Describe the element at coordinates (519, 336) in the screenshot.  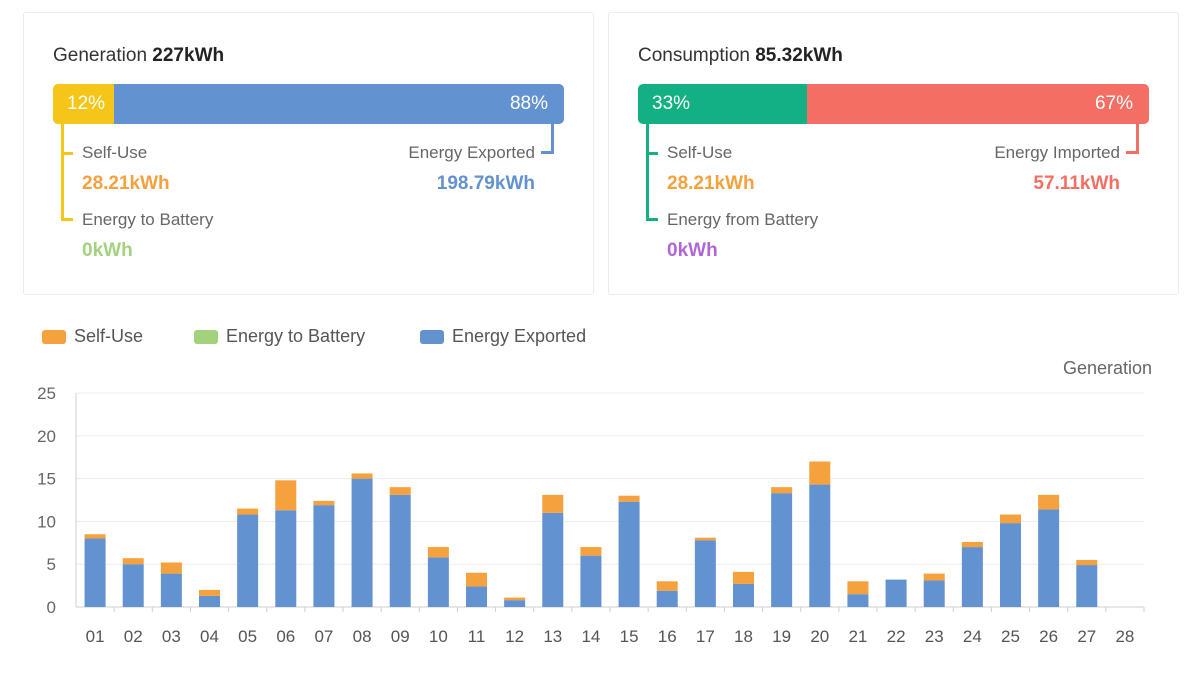
I see `legend-label-energy-exported: Energy Exported` at that location.